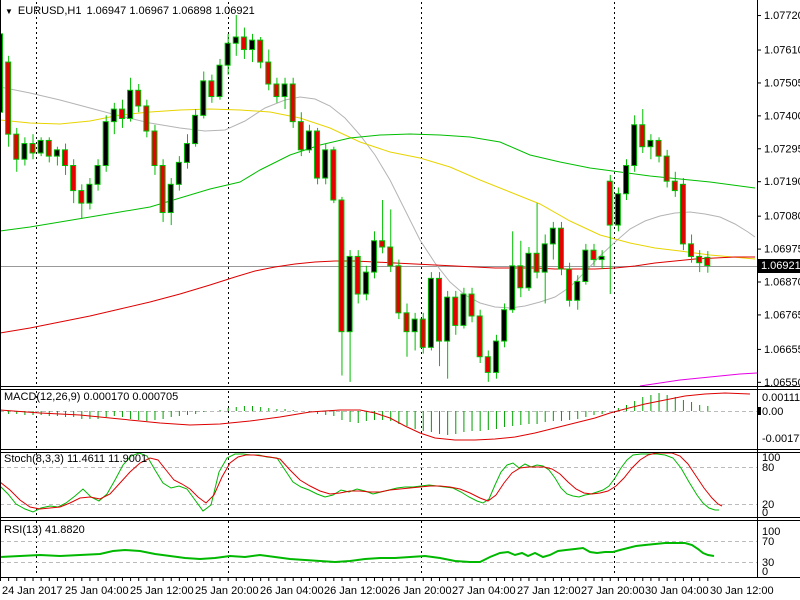 The height and width of the screenshot is (600, 800). What do you see at coordinates (377, 295) in the screenshot?
I see `ma-red-line` at bounding box center [377, 295].